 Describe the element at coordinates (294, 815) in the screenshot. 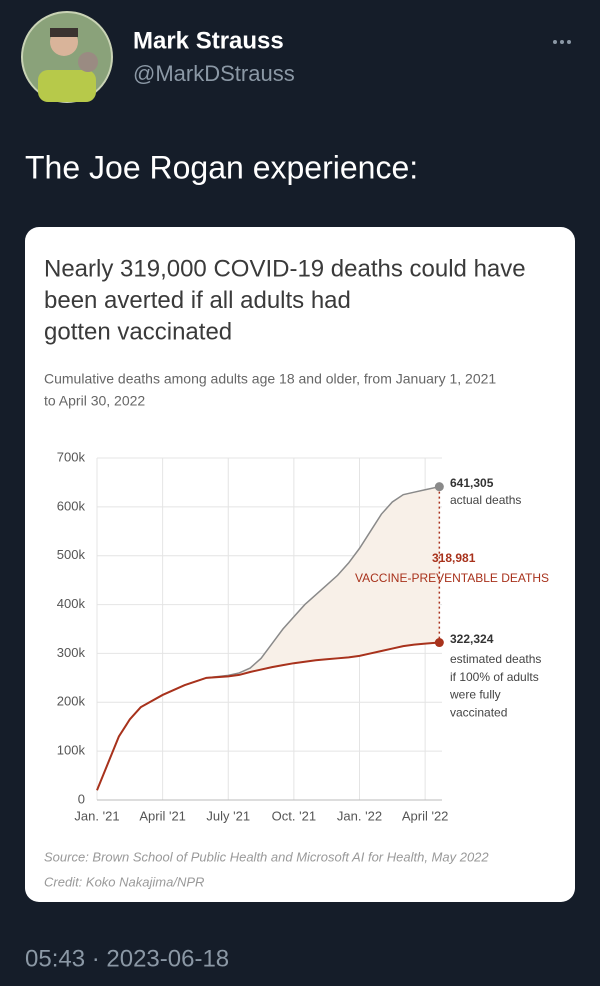

I see `x-tick-label: Oct. '21` at that location.